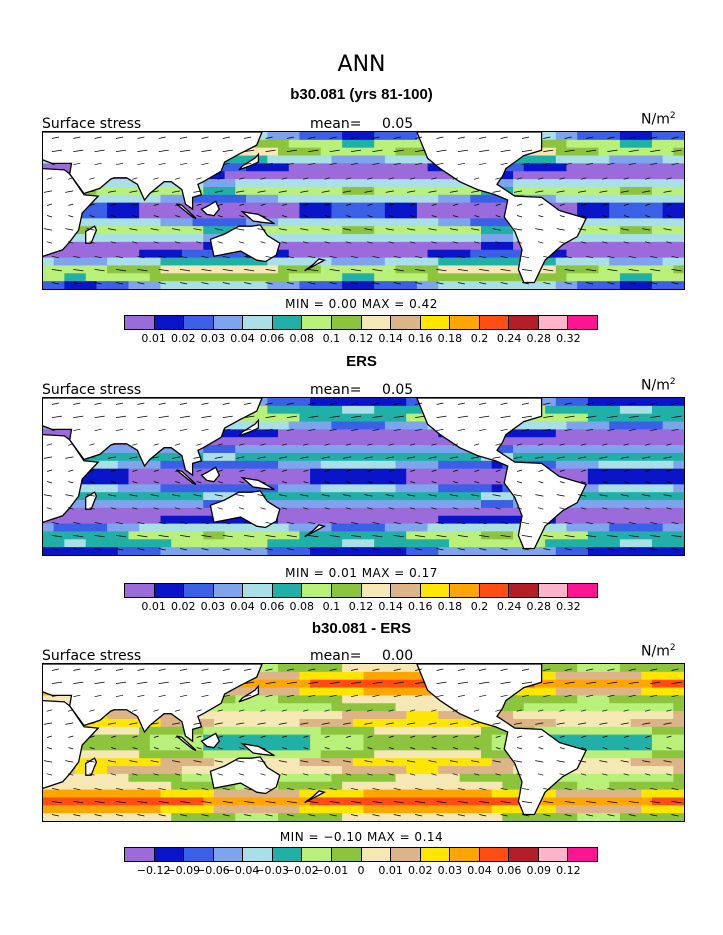 The width and height of the screenshot is (723, 935). Describe the element at coordinates (363, 742) in the screenshot. I see `map-canvas` at that location.